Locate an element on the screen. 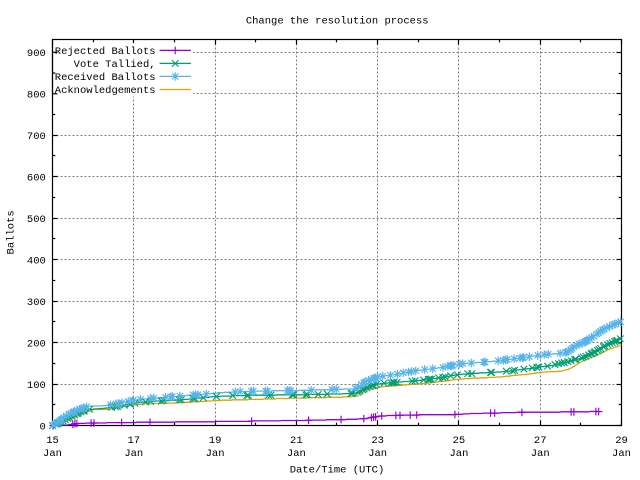 This screenshot has height=480, width=640. svg-text: 100 is located at coordinates (36, 386).